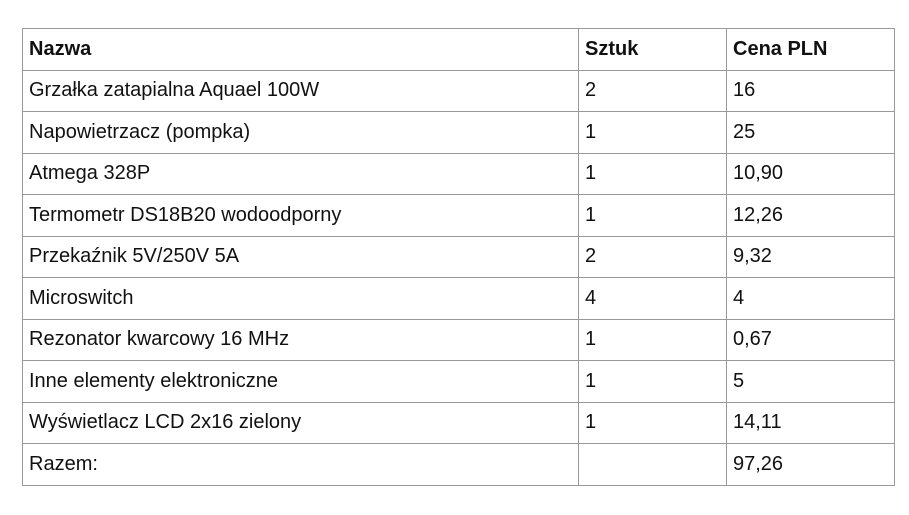 The width and height of the screenshot is (909, 515). What do you see at coordinates (300, 132) in the screenshot?
I see `cell-name: Napowietrzacz (pompka)` at bounding box center [300, 132].